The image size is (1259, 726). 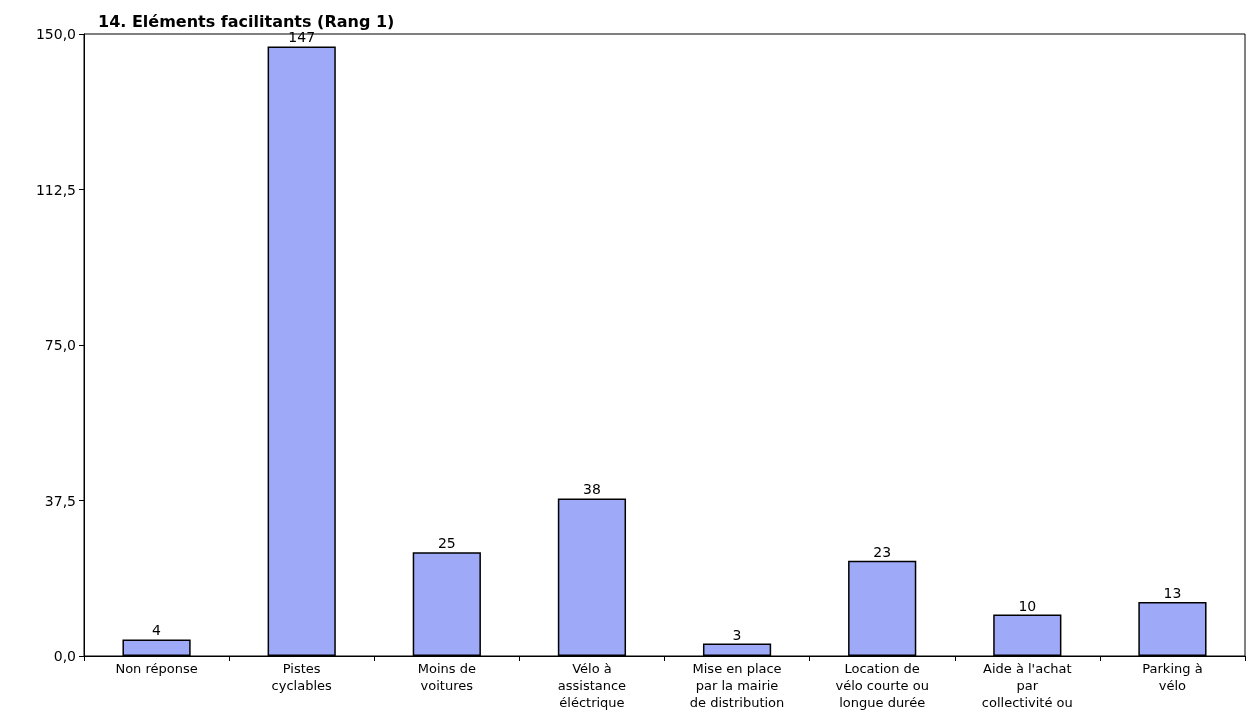 What do you see at coordinates (156, 668) in the screenshot?
I see `x-tick-label: Non réponse` at bounding box center [156, 668].